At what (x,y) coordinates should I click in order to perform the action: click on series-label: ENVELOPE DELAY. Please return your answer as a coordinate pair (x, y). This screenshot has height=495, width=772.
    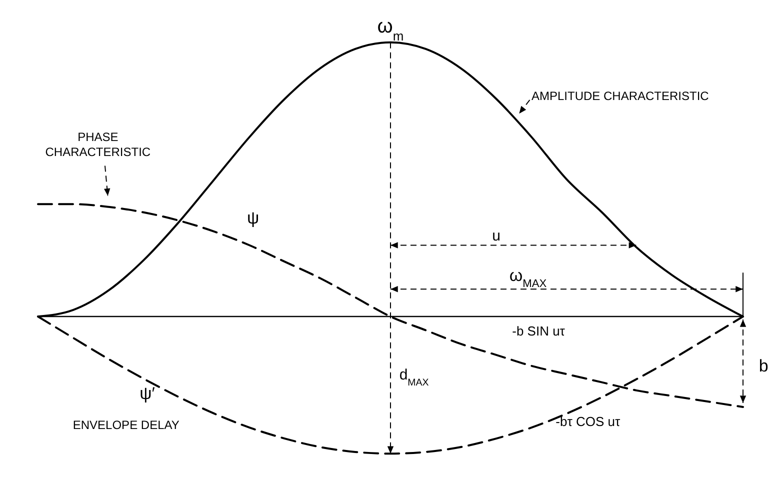
    Looking at the image, I should click on (126, 425).